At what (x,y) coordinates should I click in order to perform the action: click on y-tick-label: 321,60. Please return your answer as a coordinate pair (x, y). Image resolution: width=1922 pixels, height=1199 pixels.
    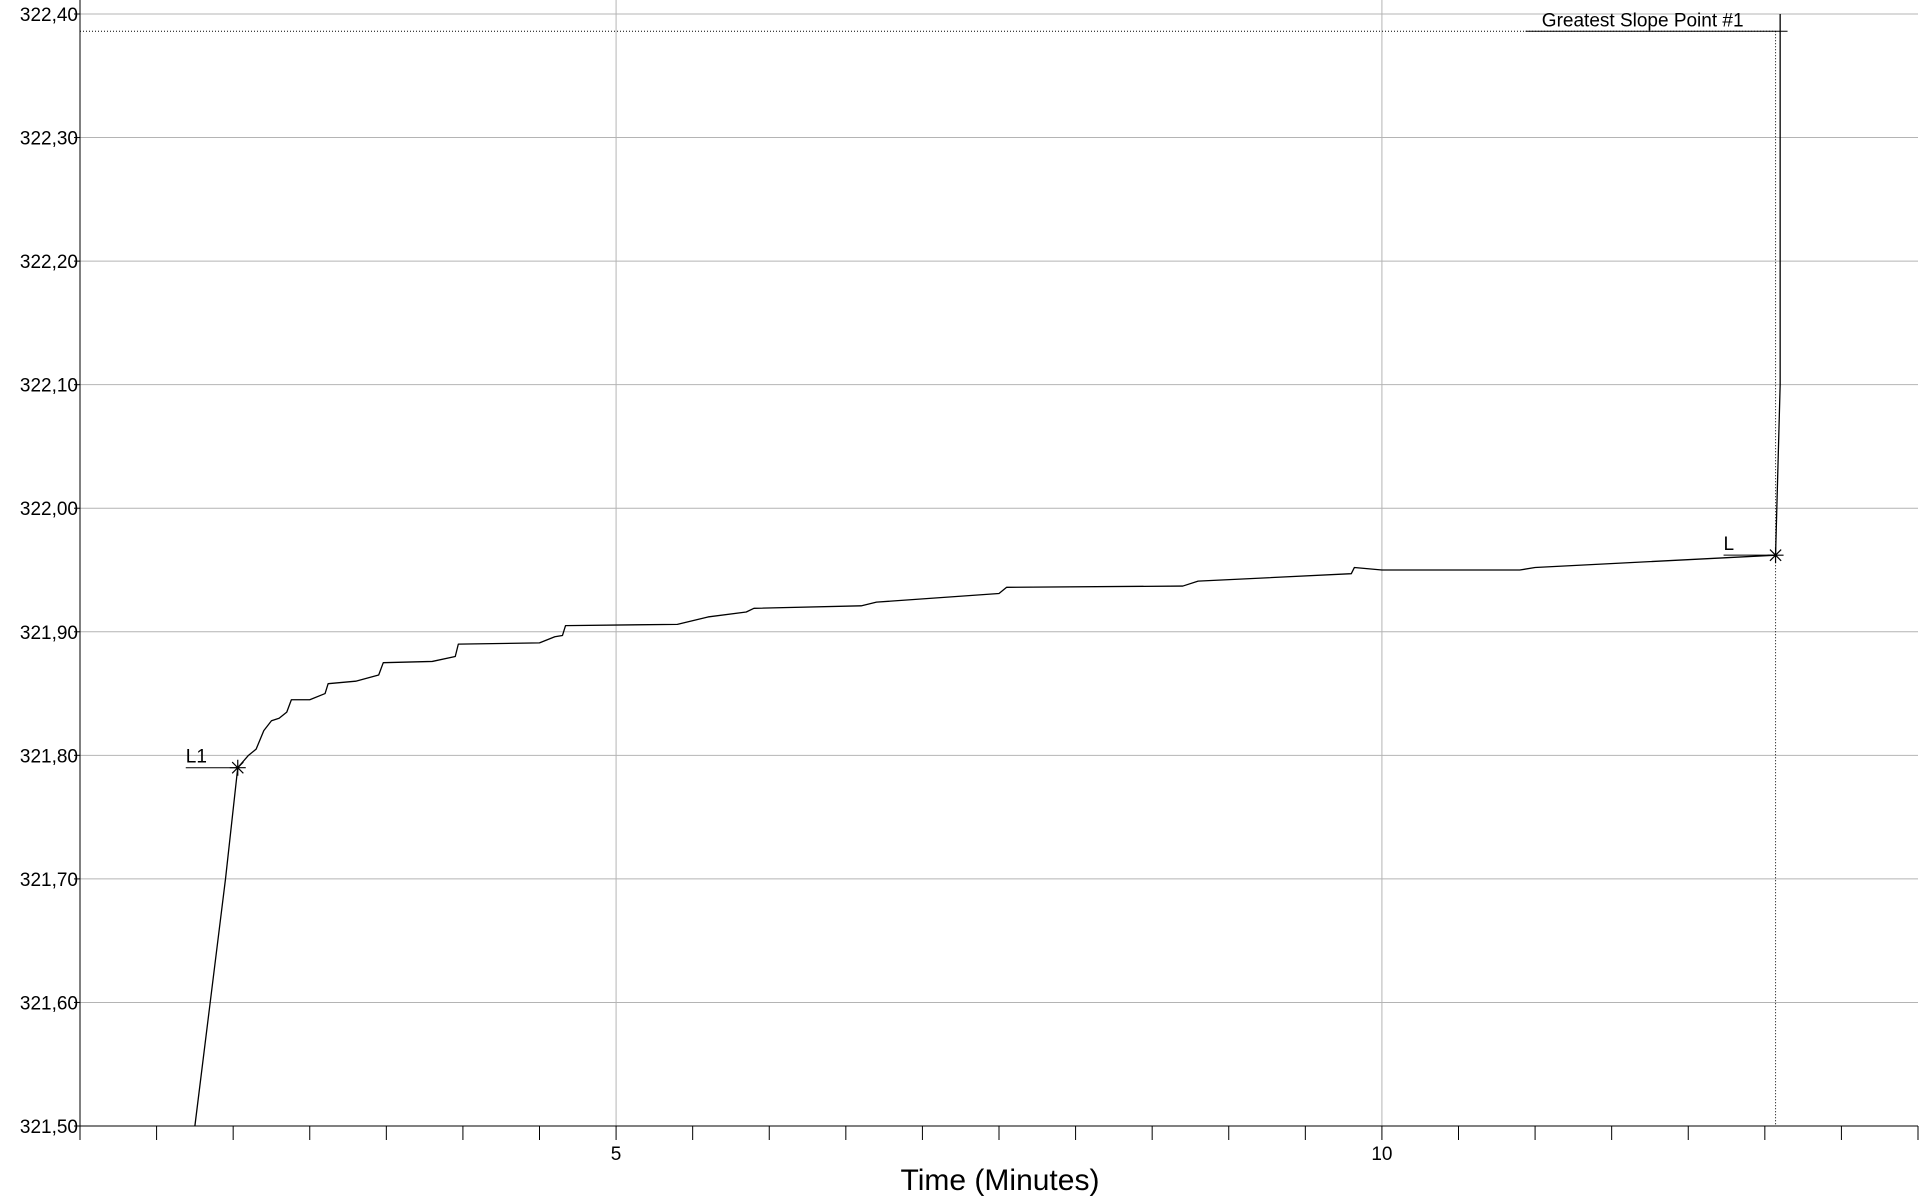
    Looking at the image, I should click on (49, 1003).